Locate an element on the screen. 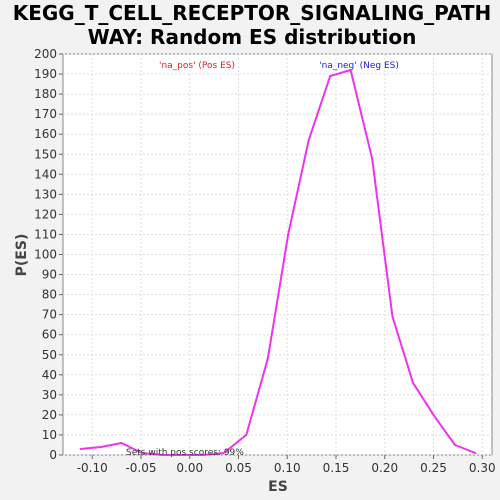 Image resolution: width=500 pixels, height=500 pixels. x-tick-label: -0.05 is located at coordinates (140, 468).